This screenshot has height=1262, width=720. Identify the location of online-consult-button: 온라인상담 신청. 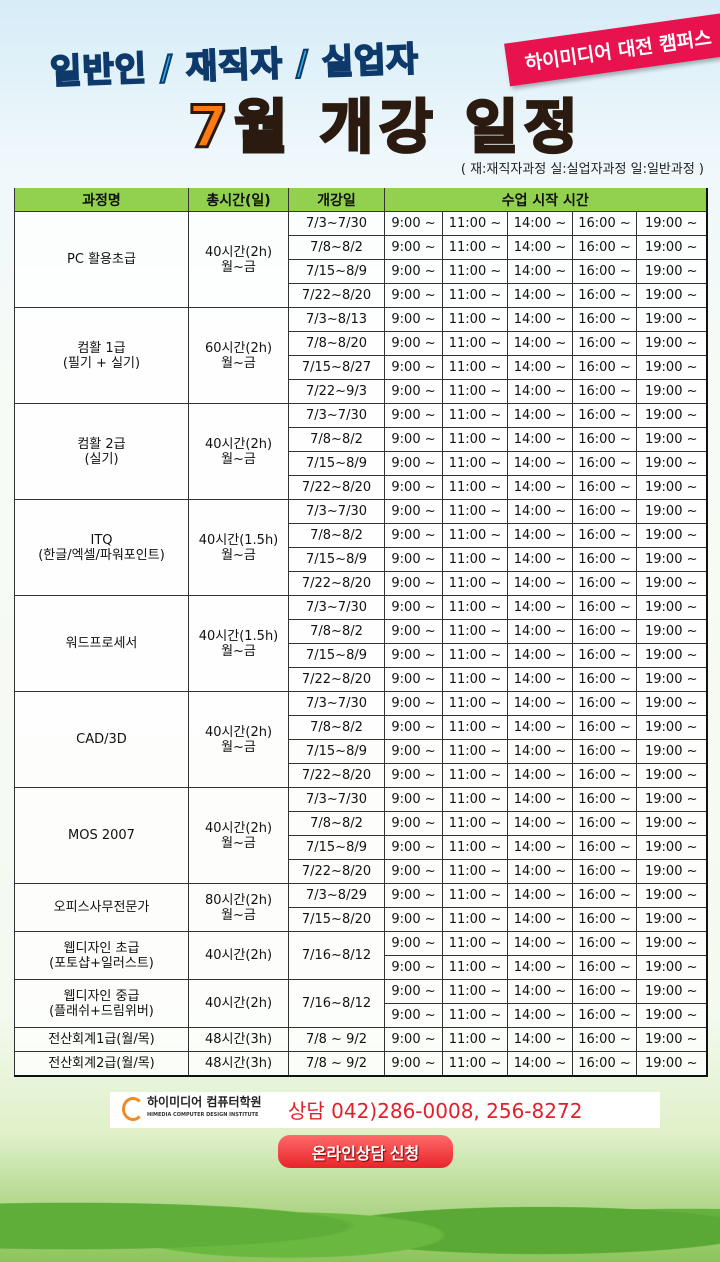
(365, 1151).